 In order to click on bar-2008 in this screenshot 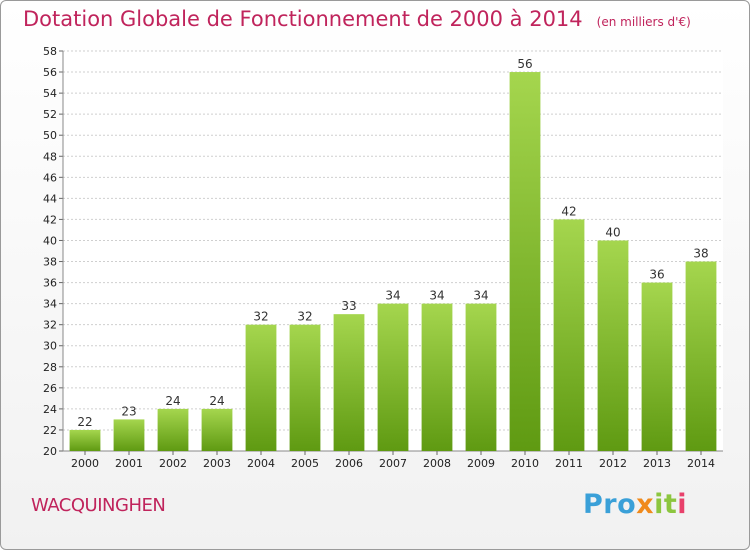, I will do `click(437, 377)`.